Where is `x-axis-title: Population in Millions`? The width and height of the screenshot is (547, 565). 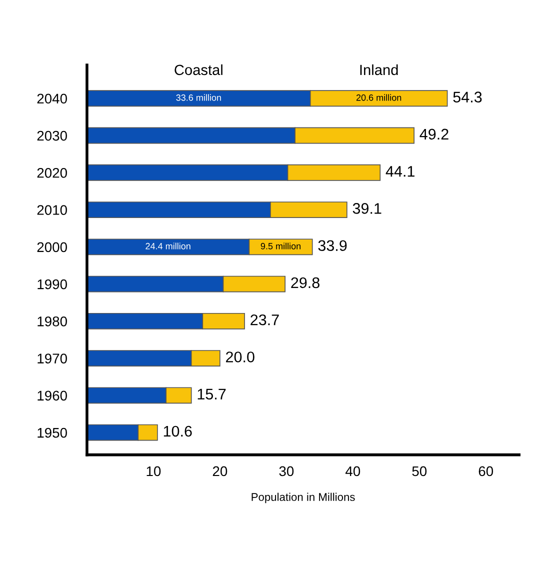
x-axis-title: Population in Millions is located at coordinates (303, 498).